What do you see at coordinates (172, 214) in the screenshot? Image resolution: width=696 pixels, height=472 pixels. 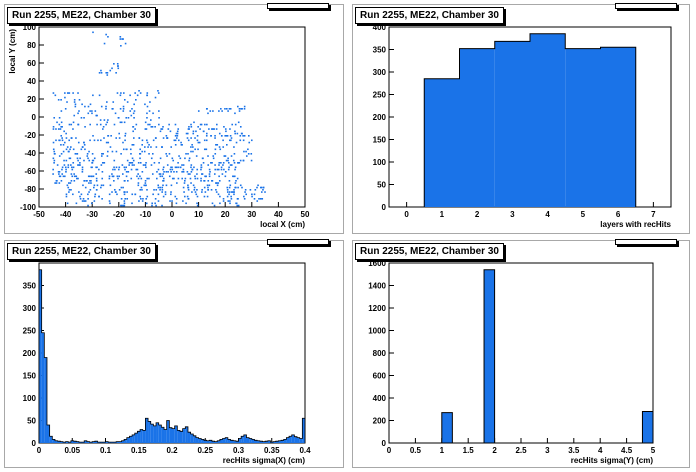 I see `x-tick-label: 0` at bounding box center [172, 214].